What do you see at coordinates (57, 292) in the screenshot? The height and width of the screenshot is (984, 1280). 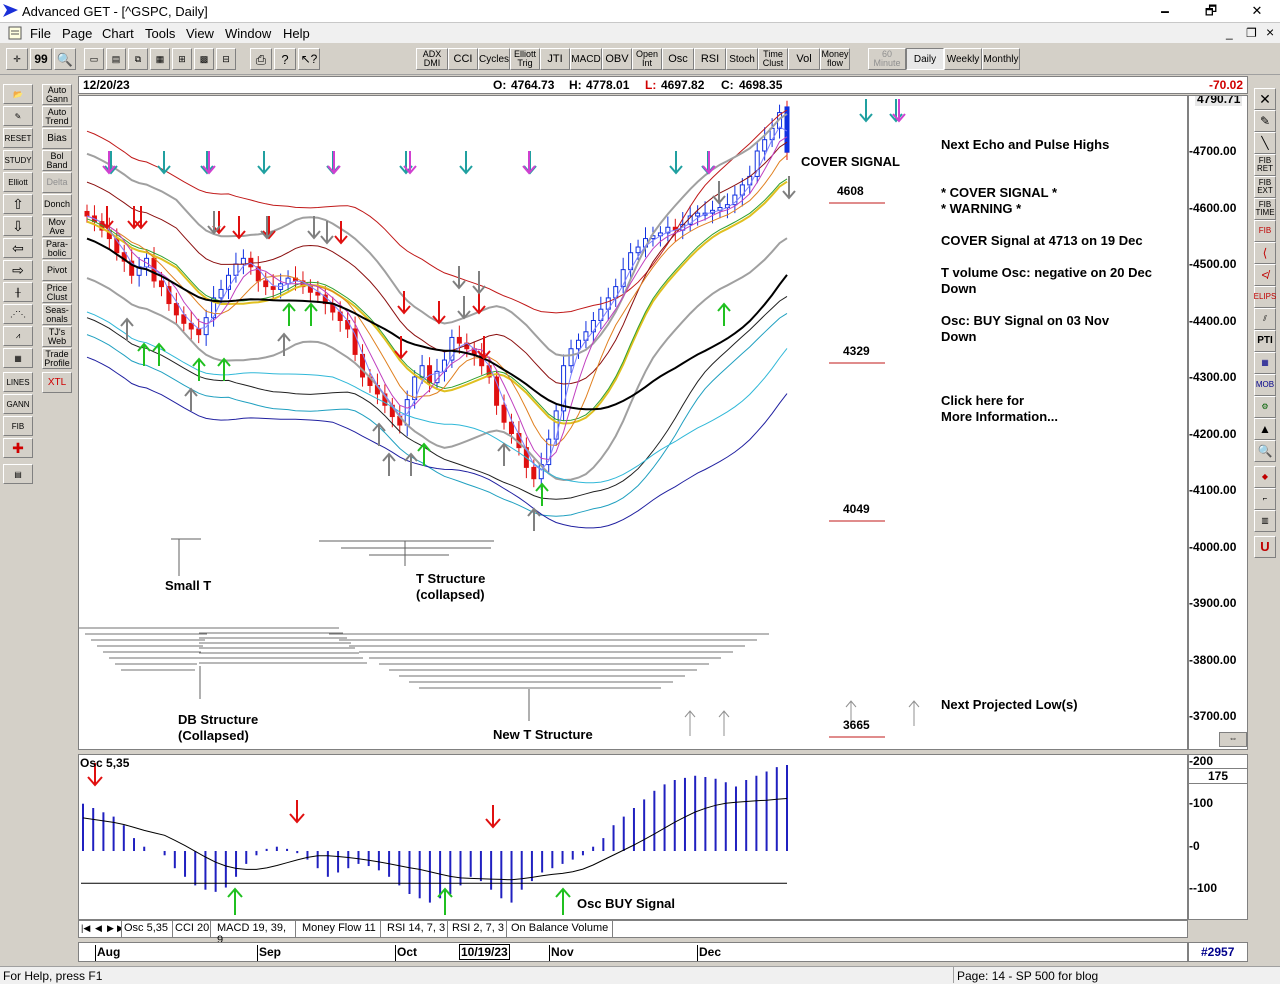 I see `tool-price-clust: Price Clust` at bounding box center [57, 292].